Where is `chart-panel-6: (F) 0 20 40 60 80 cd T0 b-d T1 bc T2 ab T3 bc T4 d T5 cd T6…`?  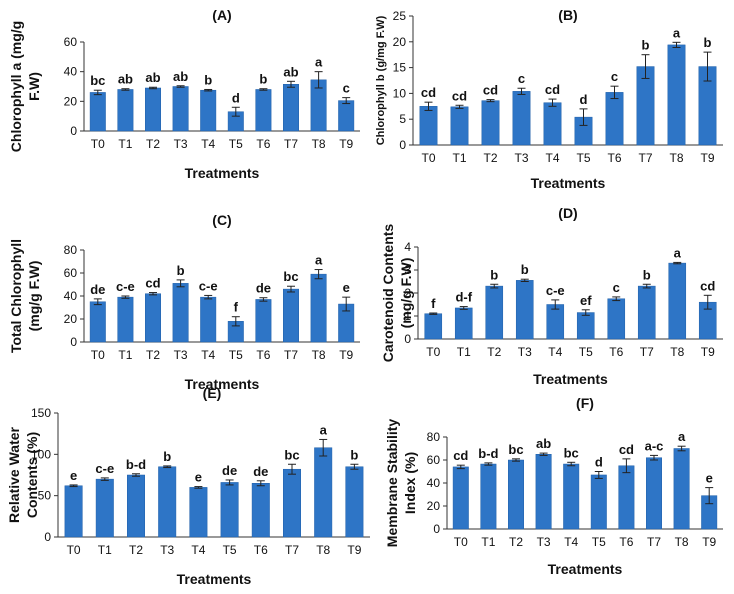 chart-panel-6: (F) 0 20 40 60 80 cd T0 b-d T1 bc T2 ab T3 bc T4 d T5 cd T6… is located at coordinates (553, 486).